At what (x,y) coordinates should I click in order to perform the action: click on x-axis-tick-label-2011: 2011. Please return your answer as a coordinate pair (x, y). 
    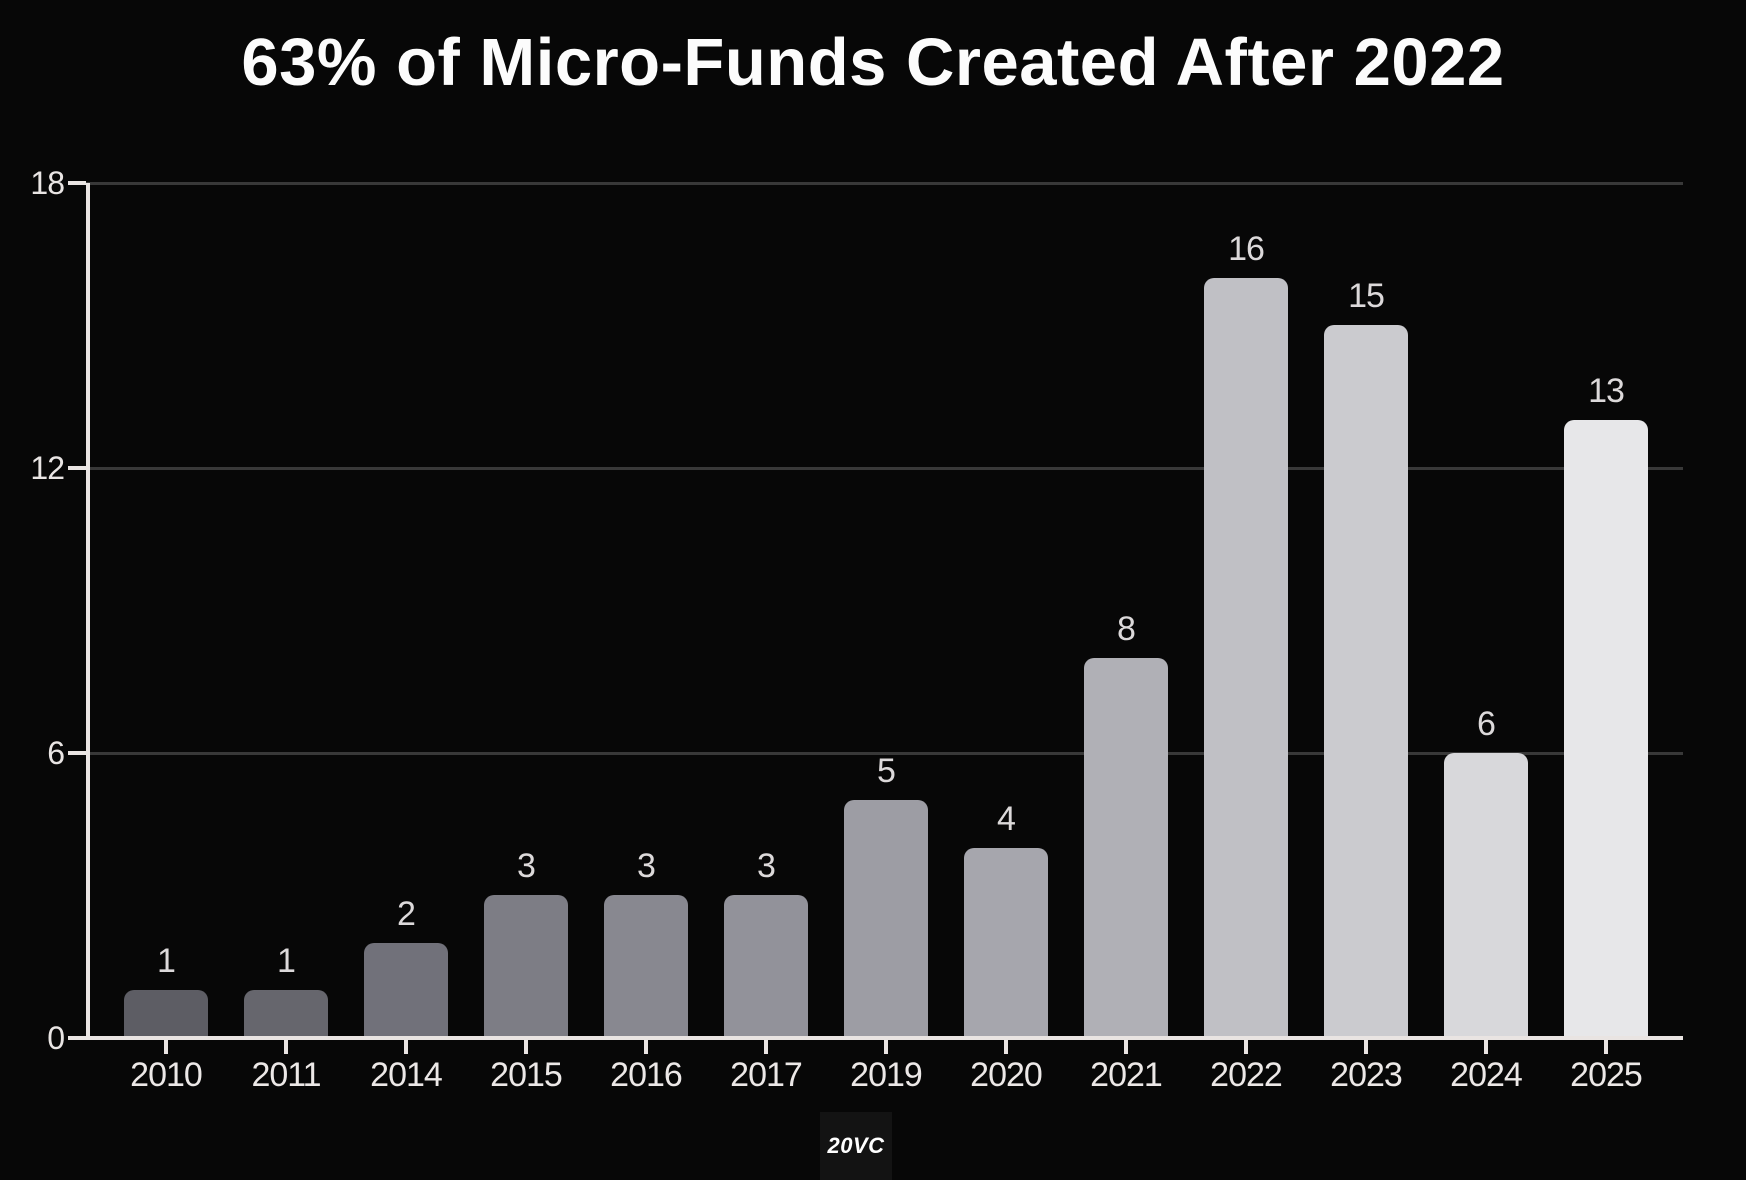
    Looking at the image, I should click on (286, 1075).